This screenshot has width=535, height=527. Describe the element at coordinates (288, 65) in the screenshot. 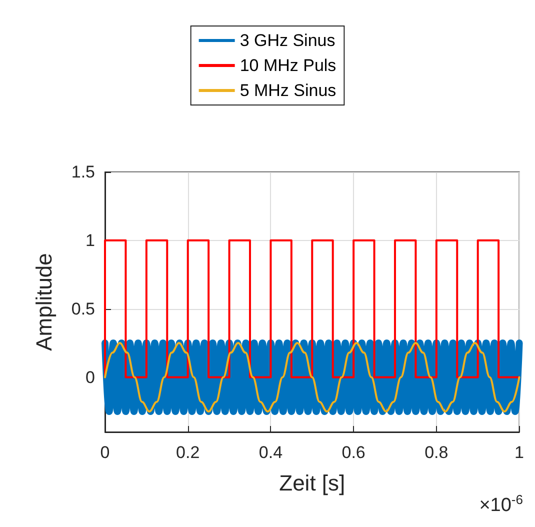

I see `legend-label: 10 MHz Puls` at that location.